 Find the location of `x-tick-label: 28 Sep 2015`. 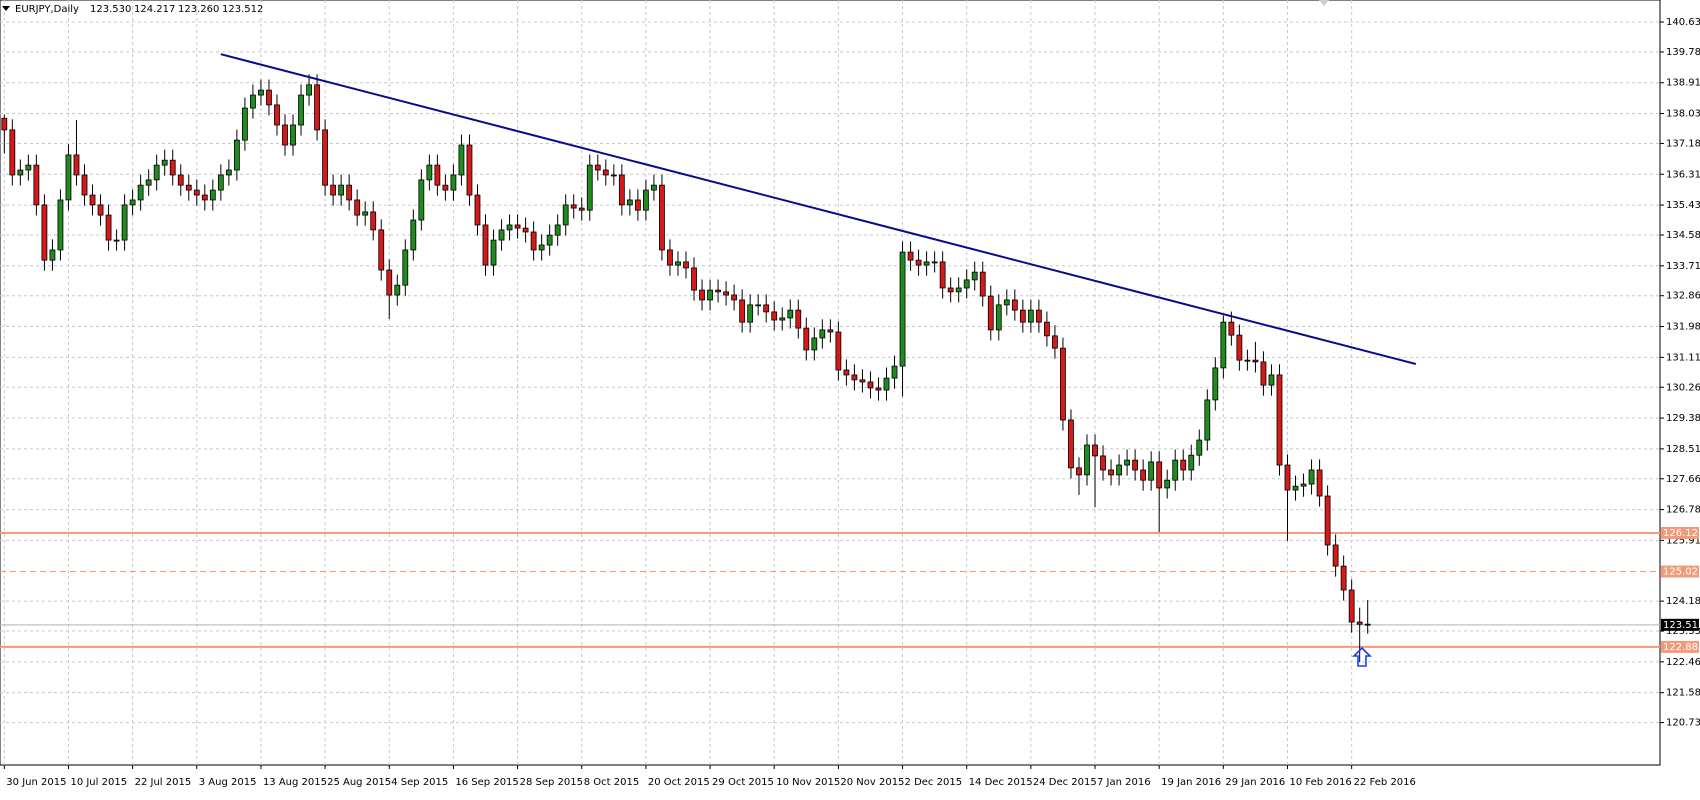

x-tick-label: 28 Sep 2015 is located at coordinates (551, 782).